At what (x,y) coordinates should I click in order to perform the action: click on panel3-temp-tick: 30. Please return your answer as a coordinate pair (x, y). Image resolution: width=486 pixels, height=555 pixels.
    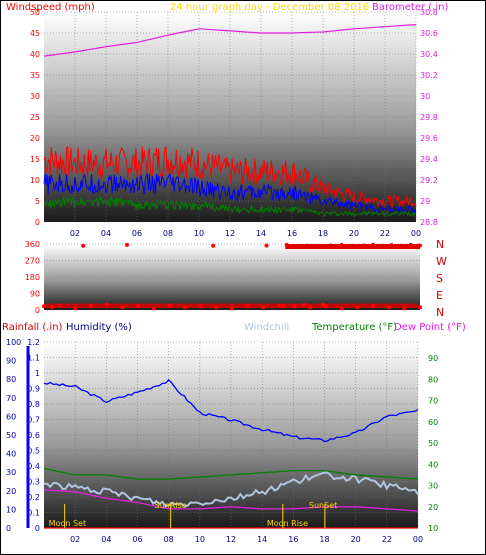
    Looking at the image, I should click on (433, 486).